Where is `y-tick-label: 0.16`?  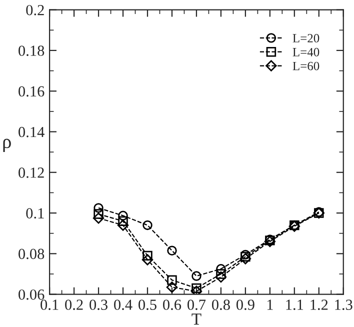 y-tick-label: 0.16 is located at coordinates (31, 91).